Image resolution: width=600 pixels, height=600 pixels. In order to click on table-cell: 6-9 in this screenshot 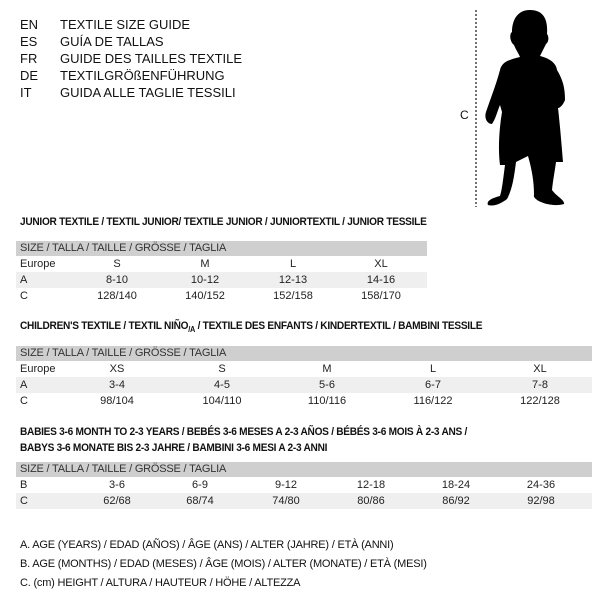, I will do `click(200, 485)`.